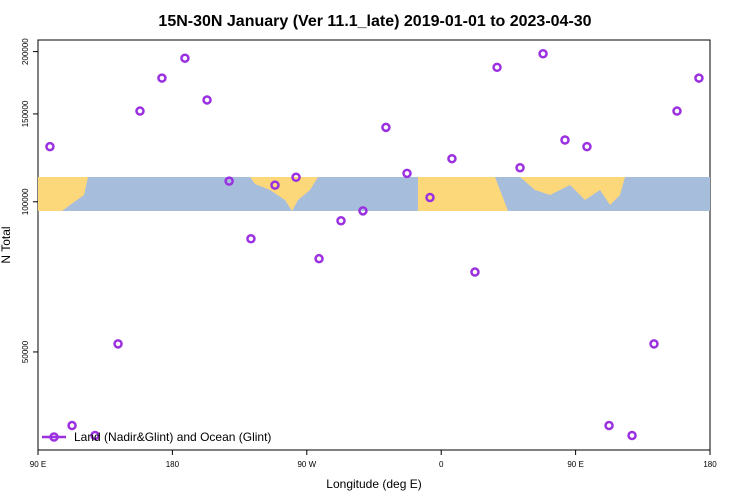  Describe the element at coordinates (374, 194) in the screenshot. I see `map-strip` at that location.